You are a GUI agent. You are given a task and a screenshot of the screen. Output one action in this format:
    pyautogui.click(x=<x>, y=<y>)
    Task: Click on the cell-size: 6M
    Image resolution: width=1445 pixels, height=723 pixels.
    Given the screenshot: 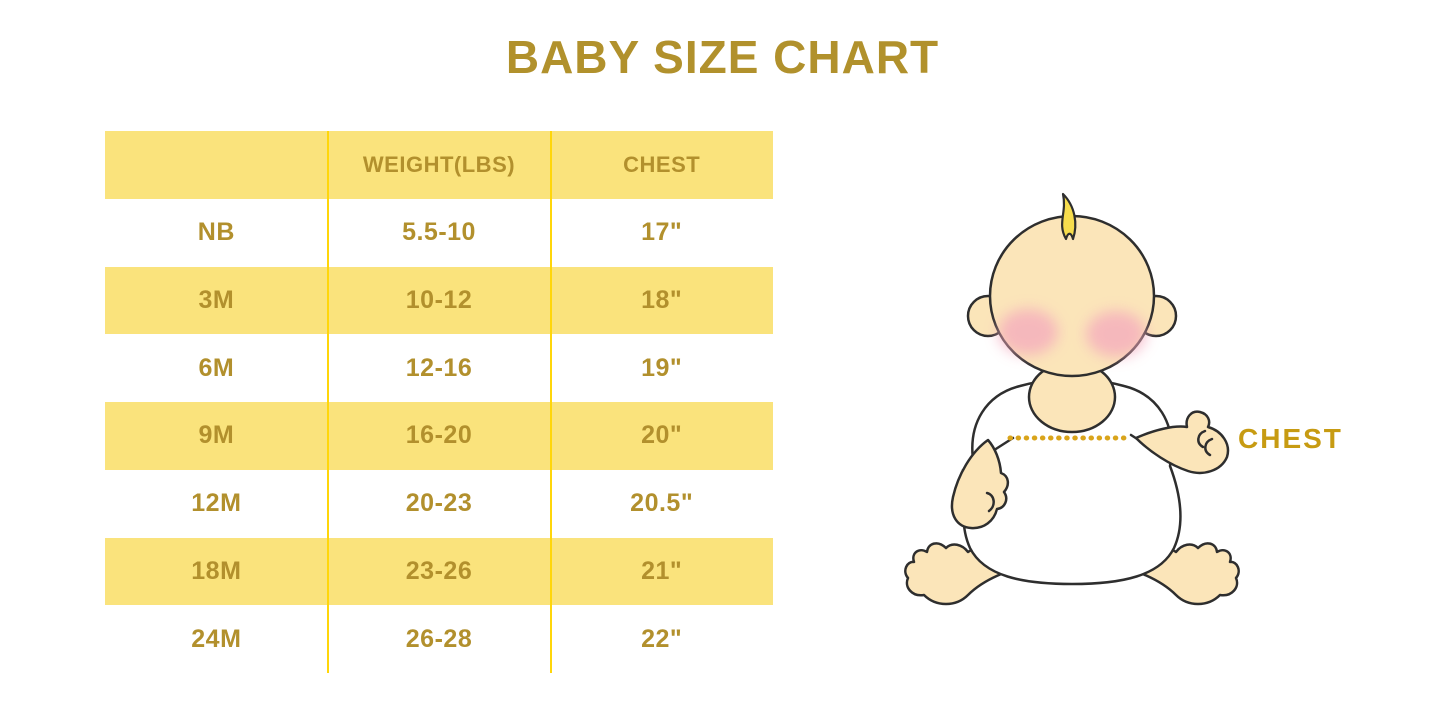 What is the action you would take?
    pyautogui.click(x=216, y=367)
    